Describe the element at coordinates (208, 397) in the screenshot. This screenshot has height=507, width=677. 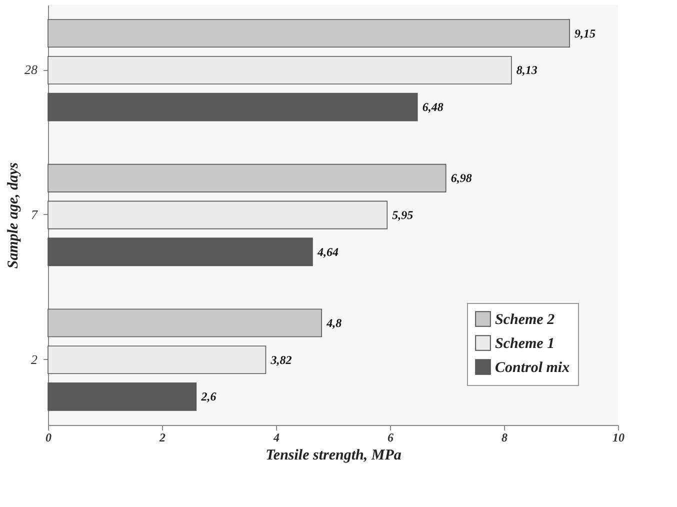
I see `data-label: 2,6` at that location.